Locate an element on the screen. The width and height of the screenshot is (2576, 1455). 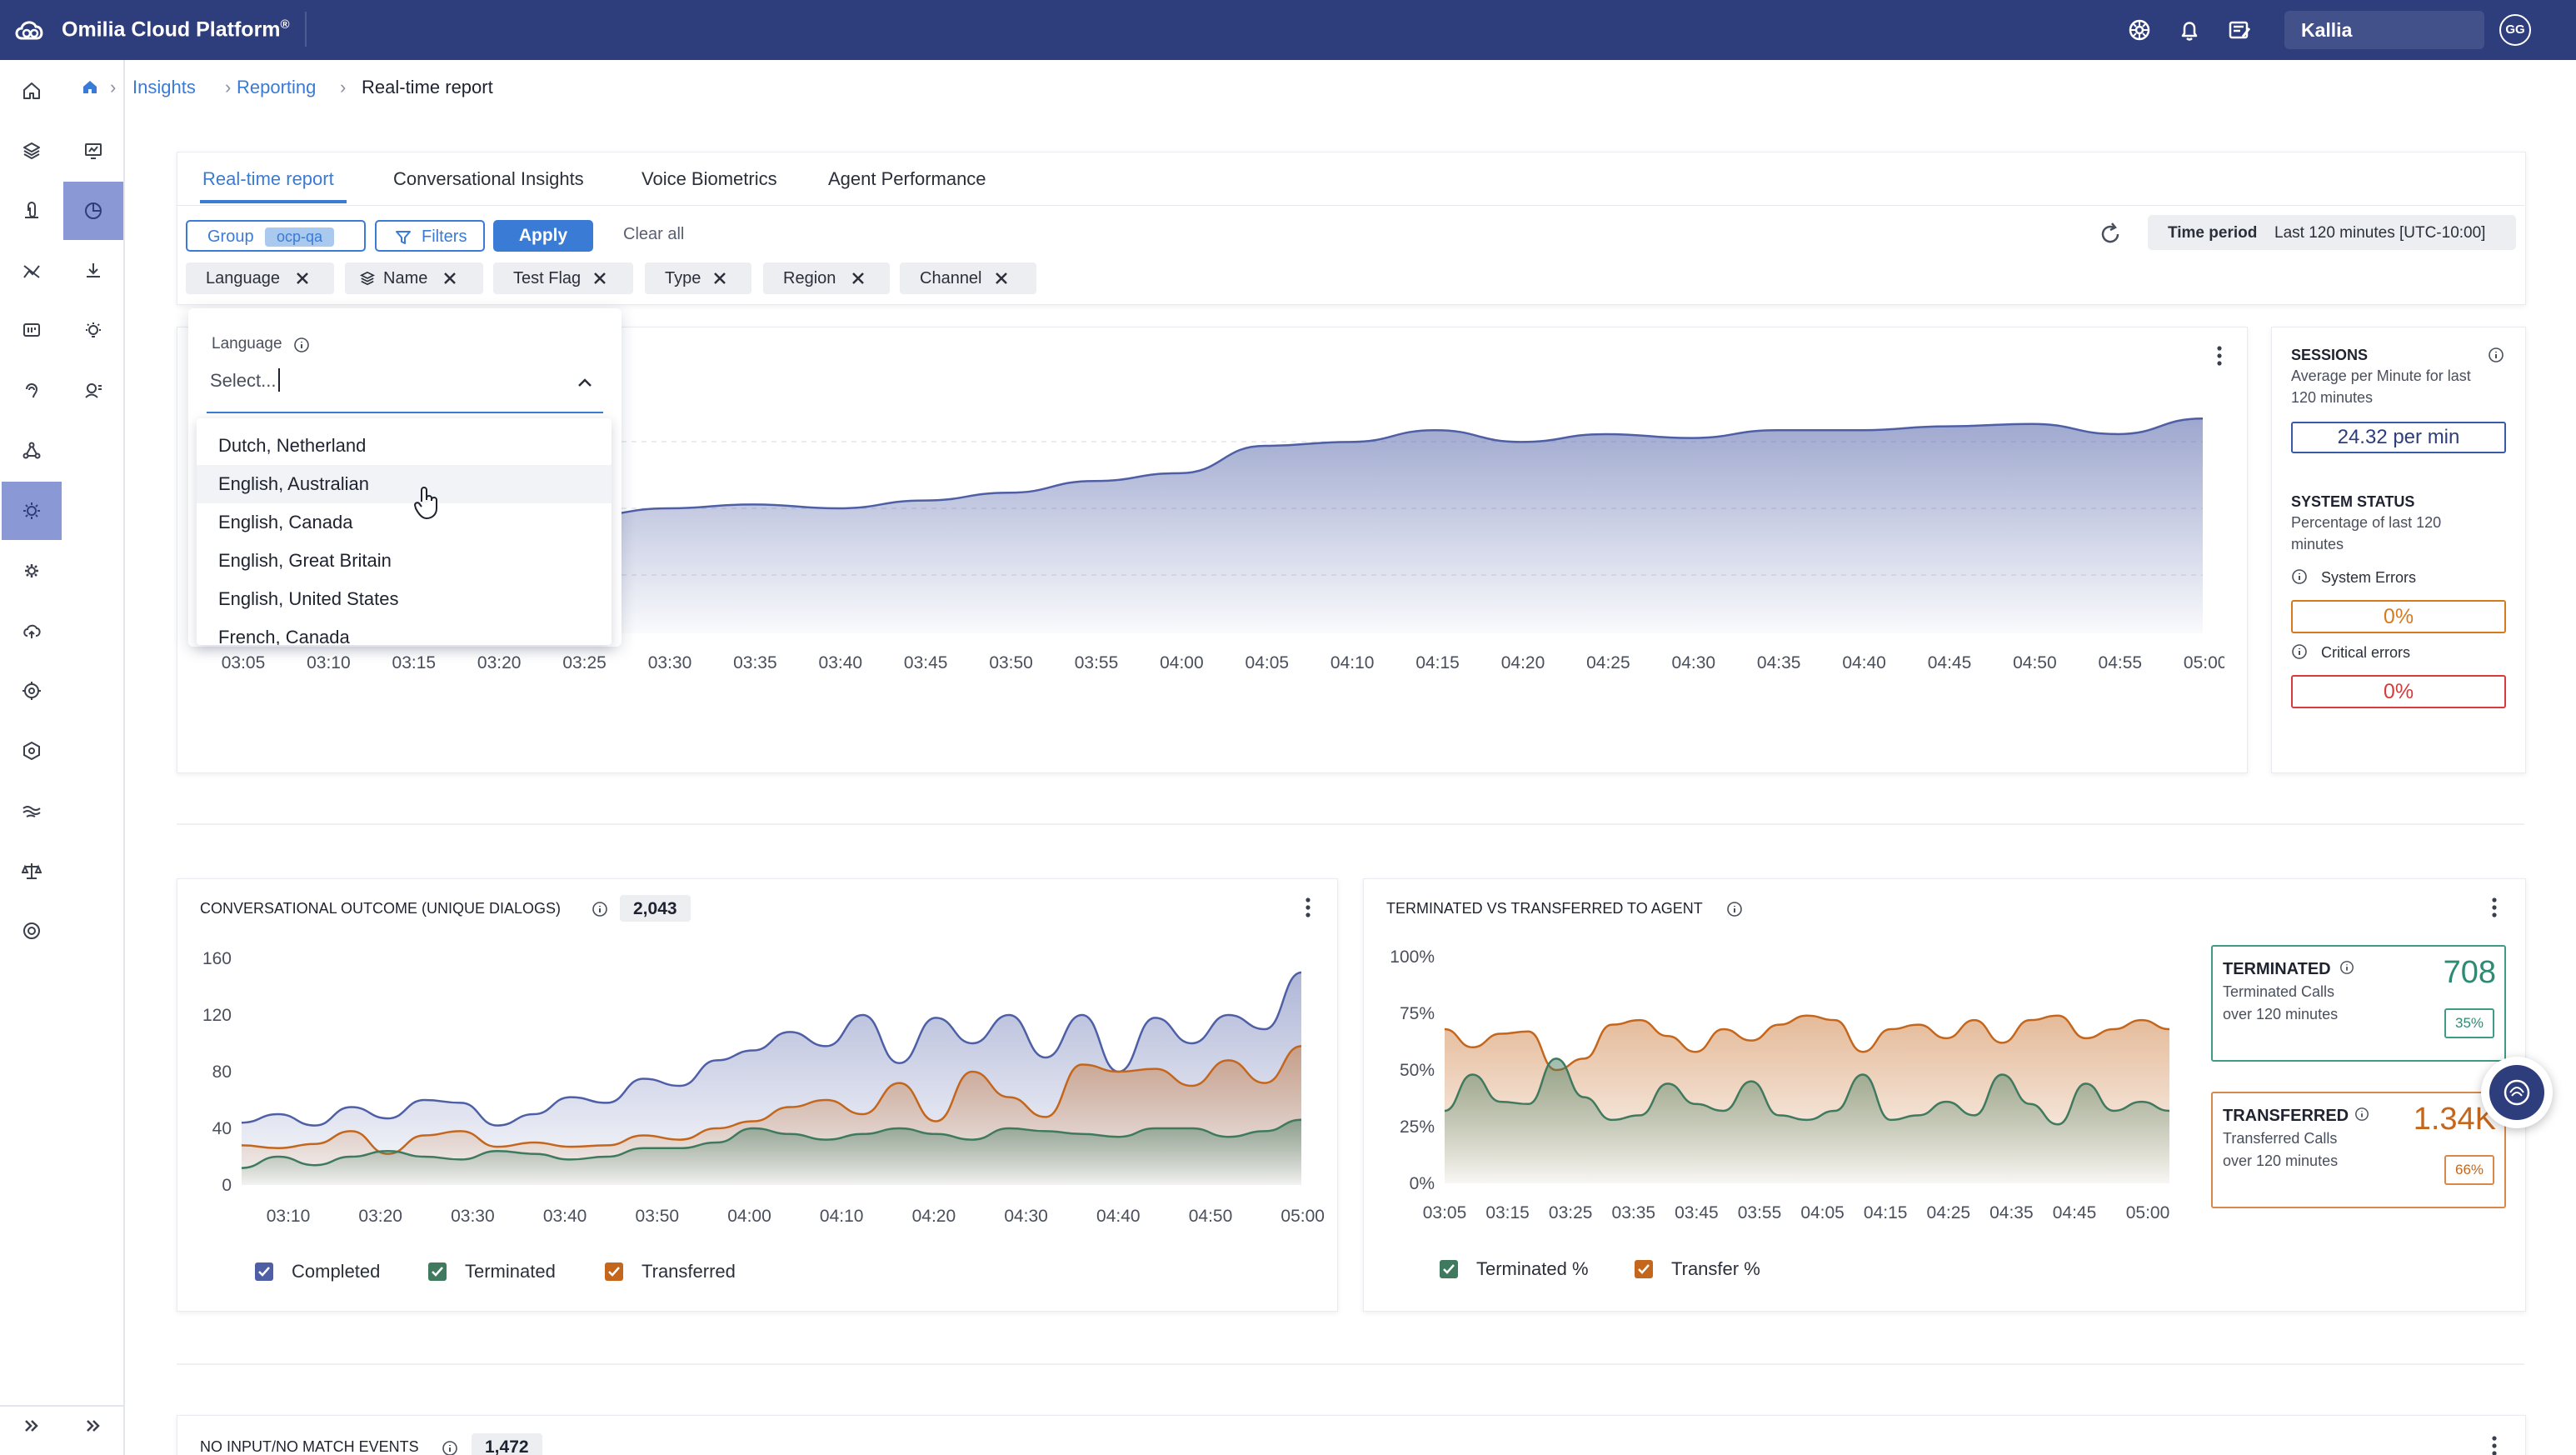
sessions-value: 24.32 per min is located at coordinates (2398, 437).